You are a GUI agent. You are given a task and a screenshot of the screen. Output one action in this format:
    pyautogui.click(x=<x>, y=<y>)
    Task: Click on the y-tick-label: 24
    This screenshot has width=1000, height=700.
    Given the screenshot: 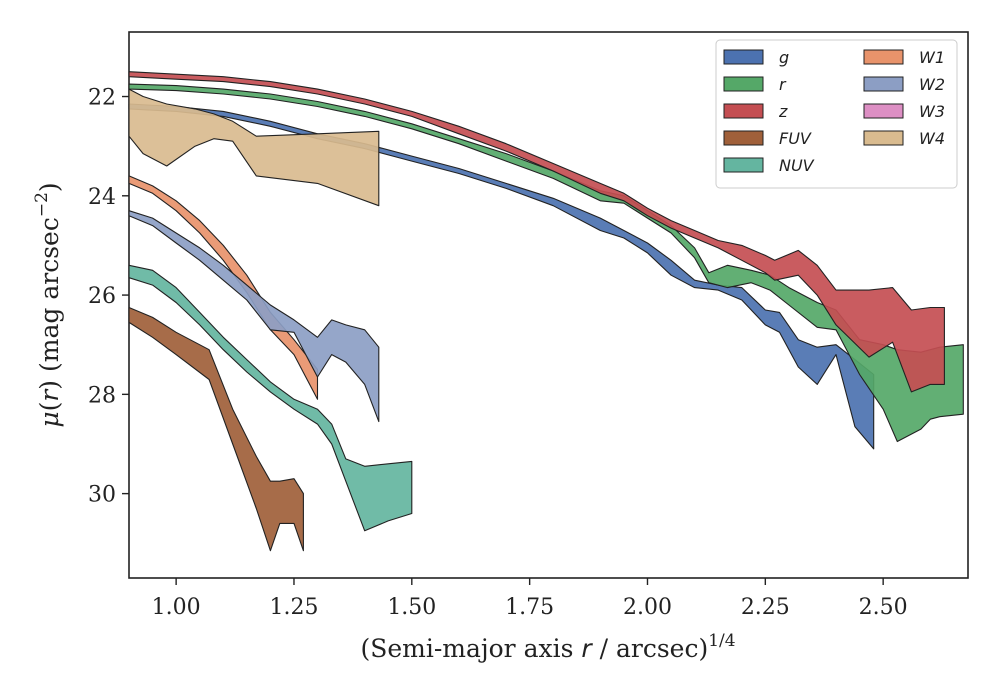 What is the action you would take?
    pyautogui.click(x=102, y=197)
    